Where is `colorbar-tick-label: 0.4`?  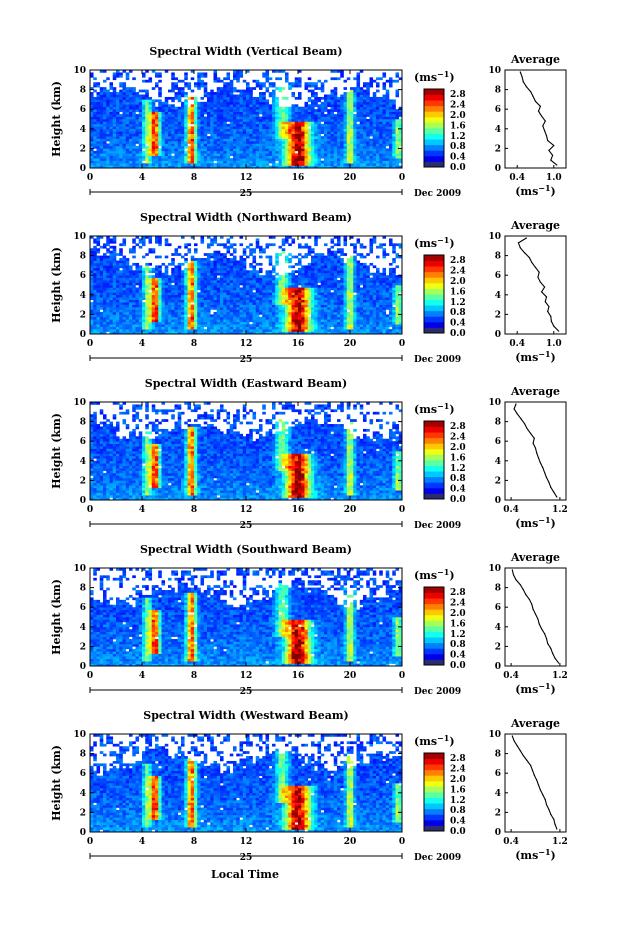
colorbar-tick-label: 0.4 is located at coordinates (458, 158).